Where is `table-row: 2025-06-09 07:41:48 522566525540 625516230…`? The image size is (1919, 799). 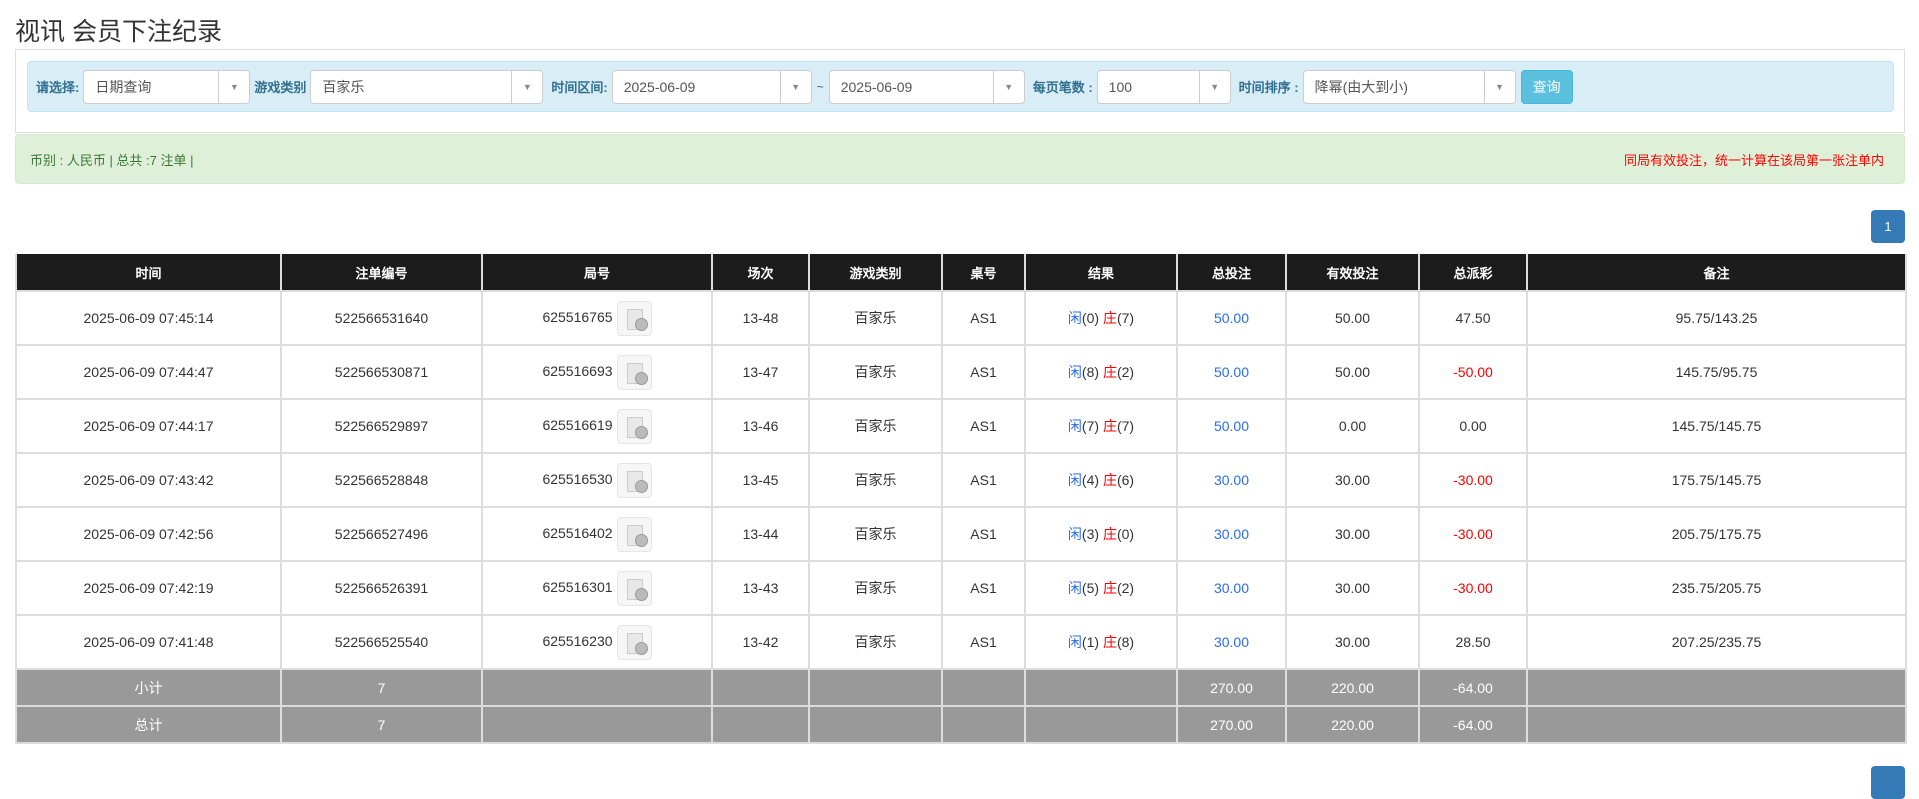
table-row: 2025-06-09 07:41:48 522566525540 625516230… is located at coordinates (961, 642).